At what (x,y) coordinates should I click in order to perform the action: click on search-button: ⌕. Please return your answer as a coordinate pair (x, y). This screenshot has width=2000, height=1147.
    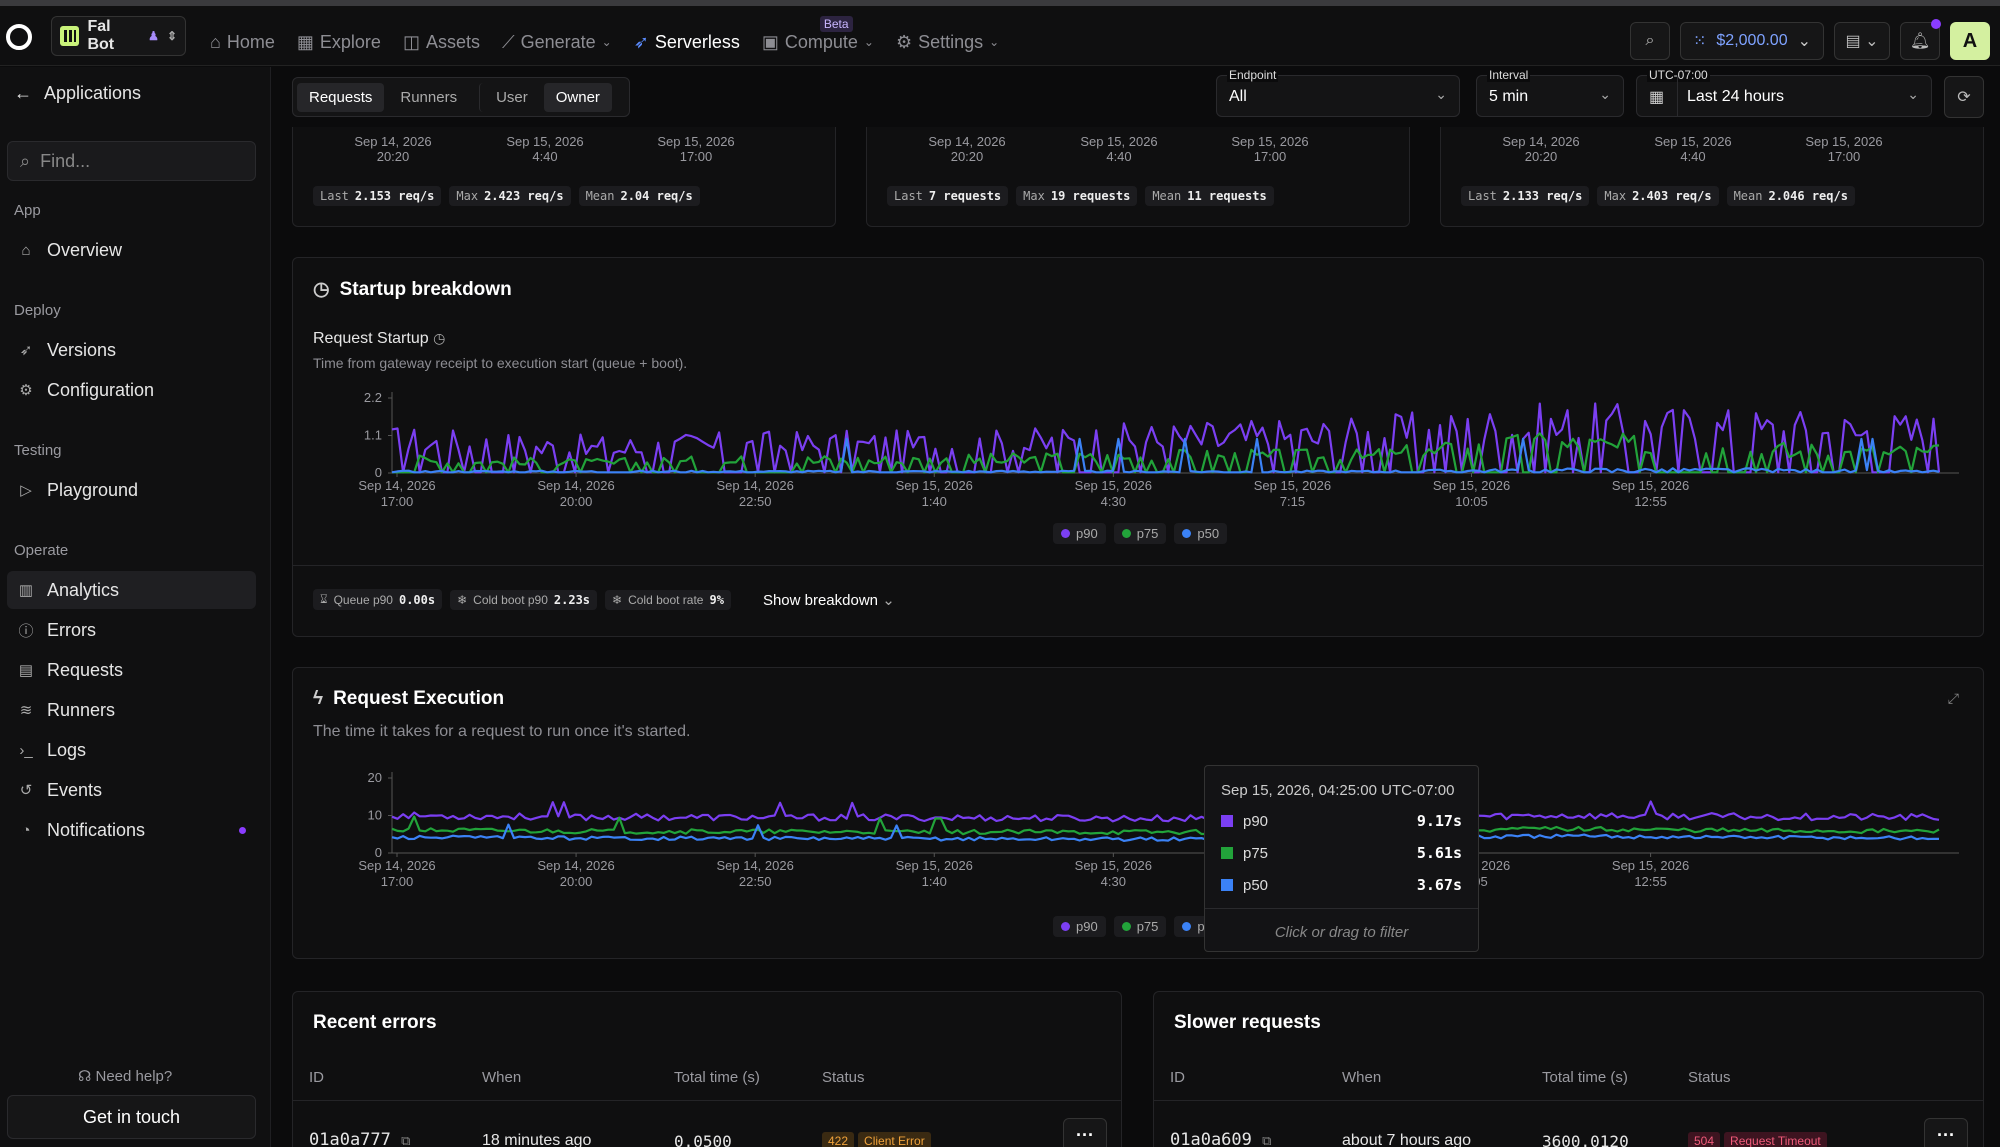
    Looking at the image, I should click on (1650, 41).